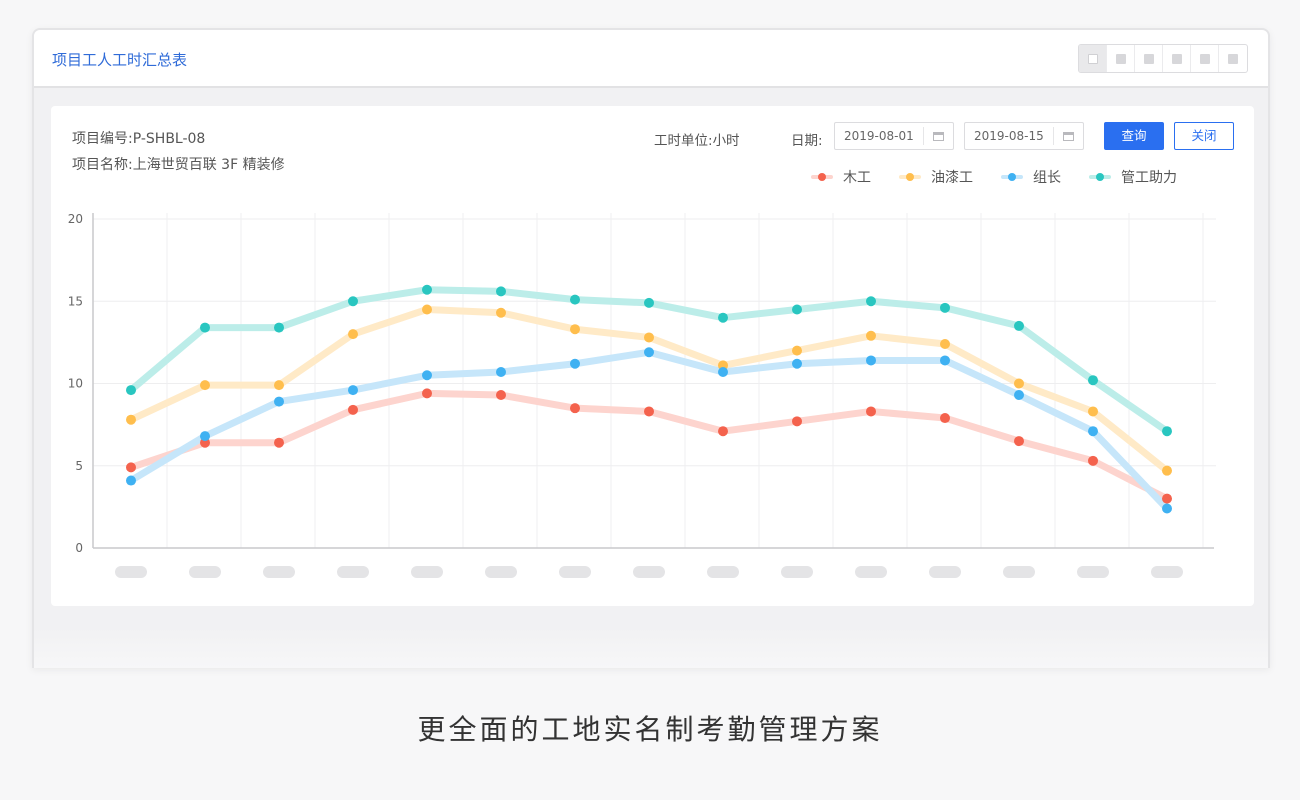  I want to click on project-code: 项目编号:P-SHBL-08, so click(138, 138).